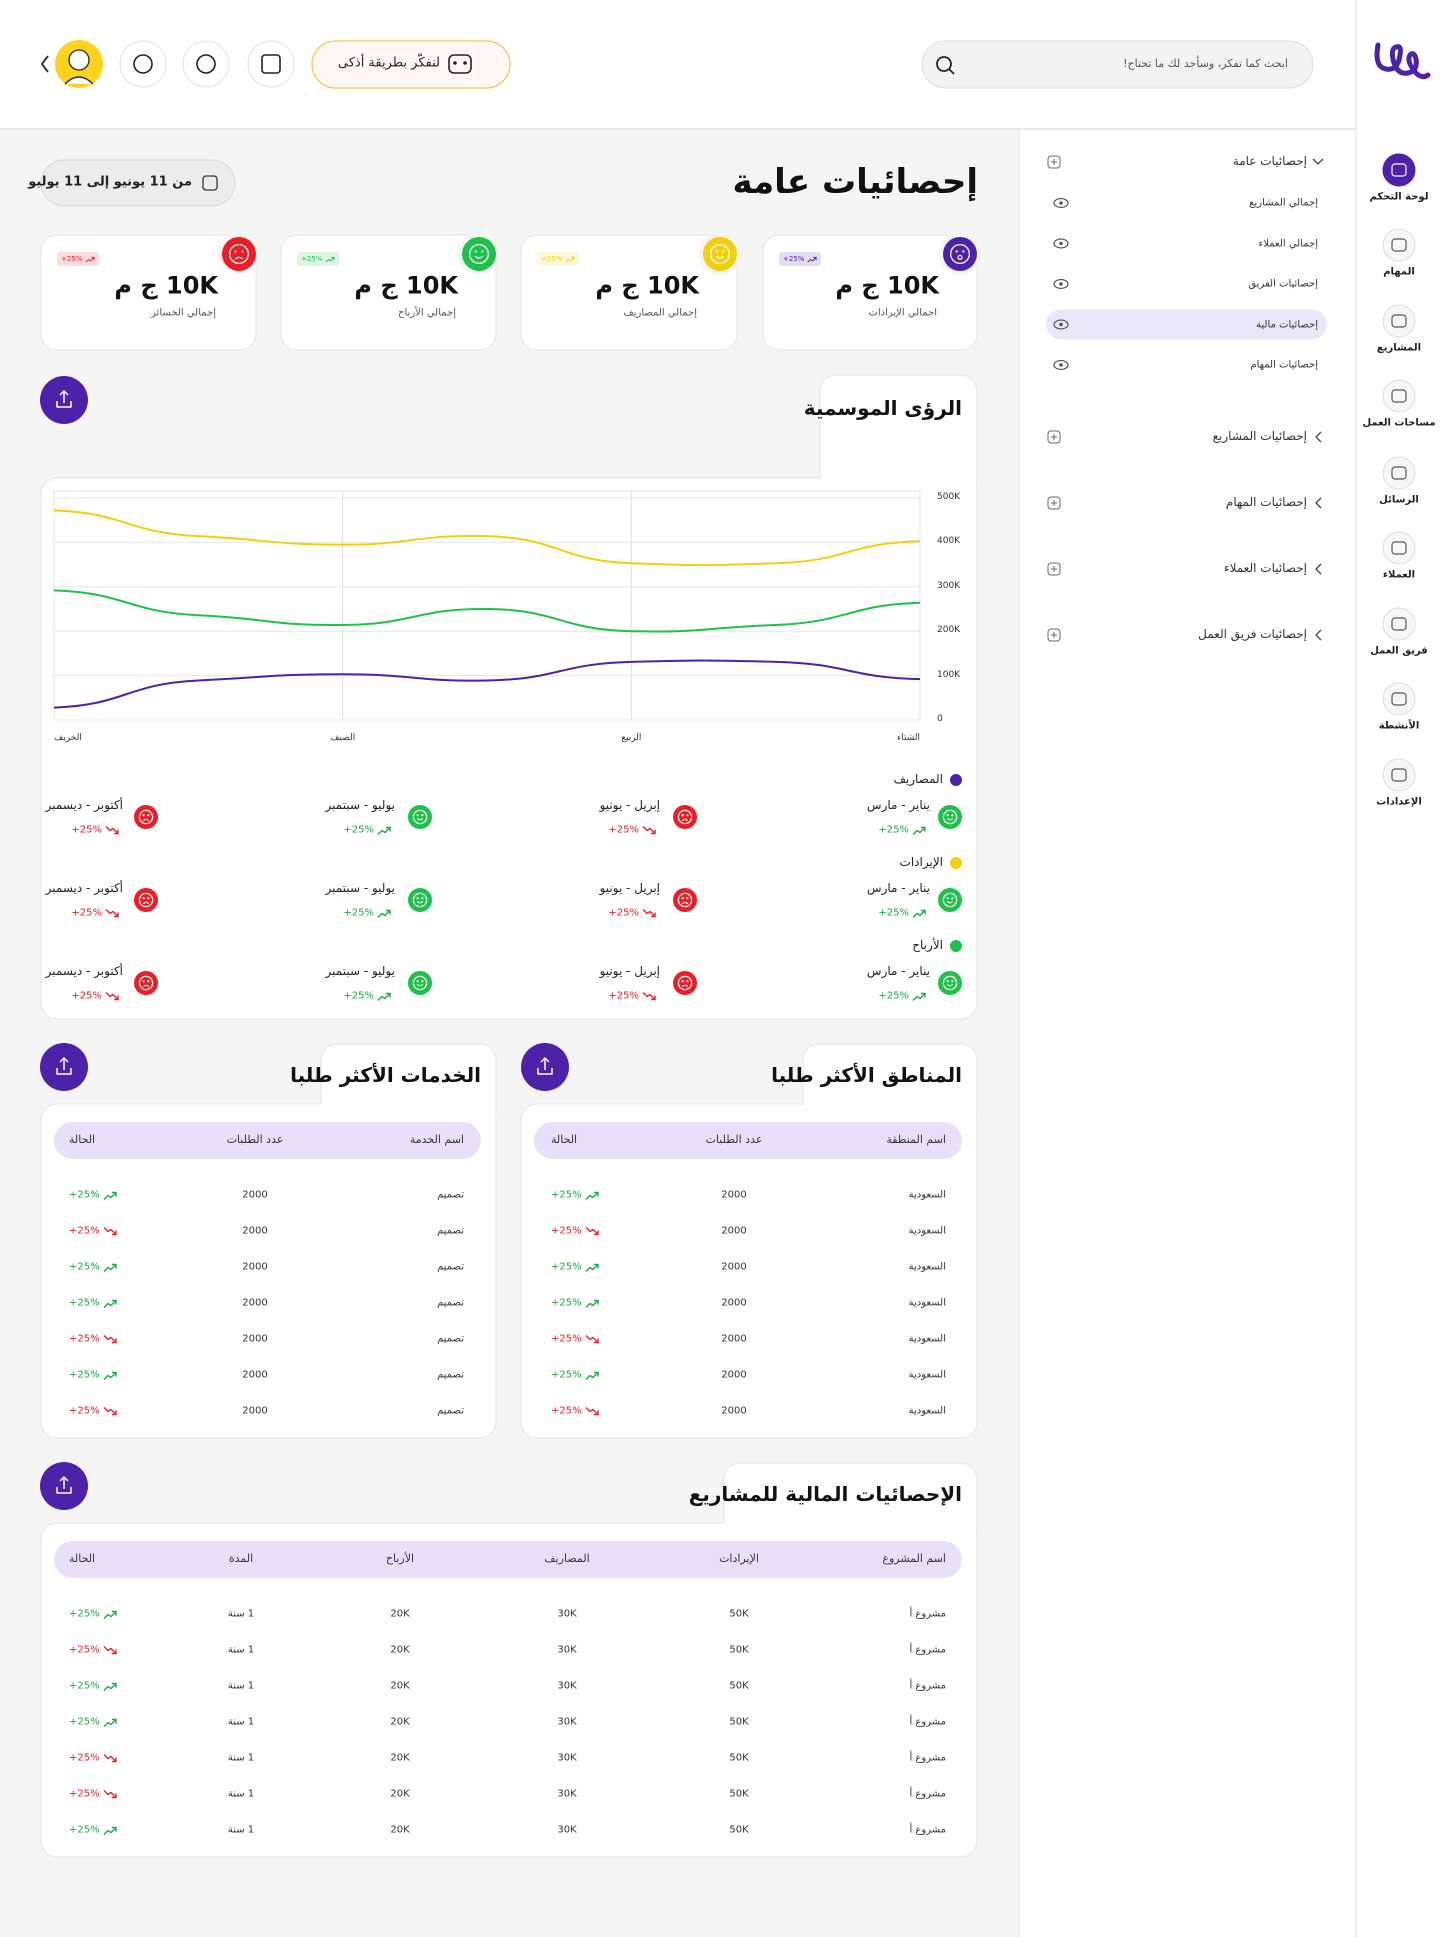 This screenshot has height=1937, width=1440. What do you see at coordinates (44, 64) in the screenshot?
I see `back-chevron` at bounding box center [44, 64].